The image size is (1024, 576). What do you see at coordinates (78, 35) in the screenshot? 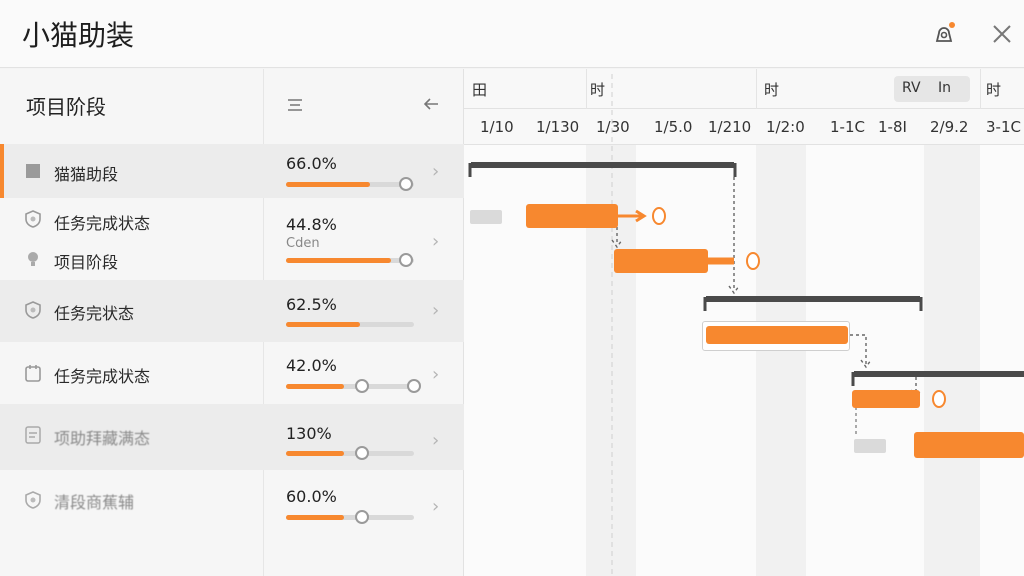
I see `app-title: 小猫助装` at bounding box center [78, 35].